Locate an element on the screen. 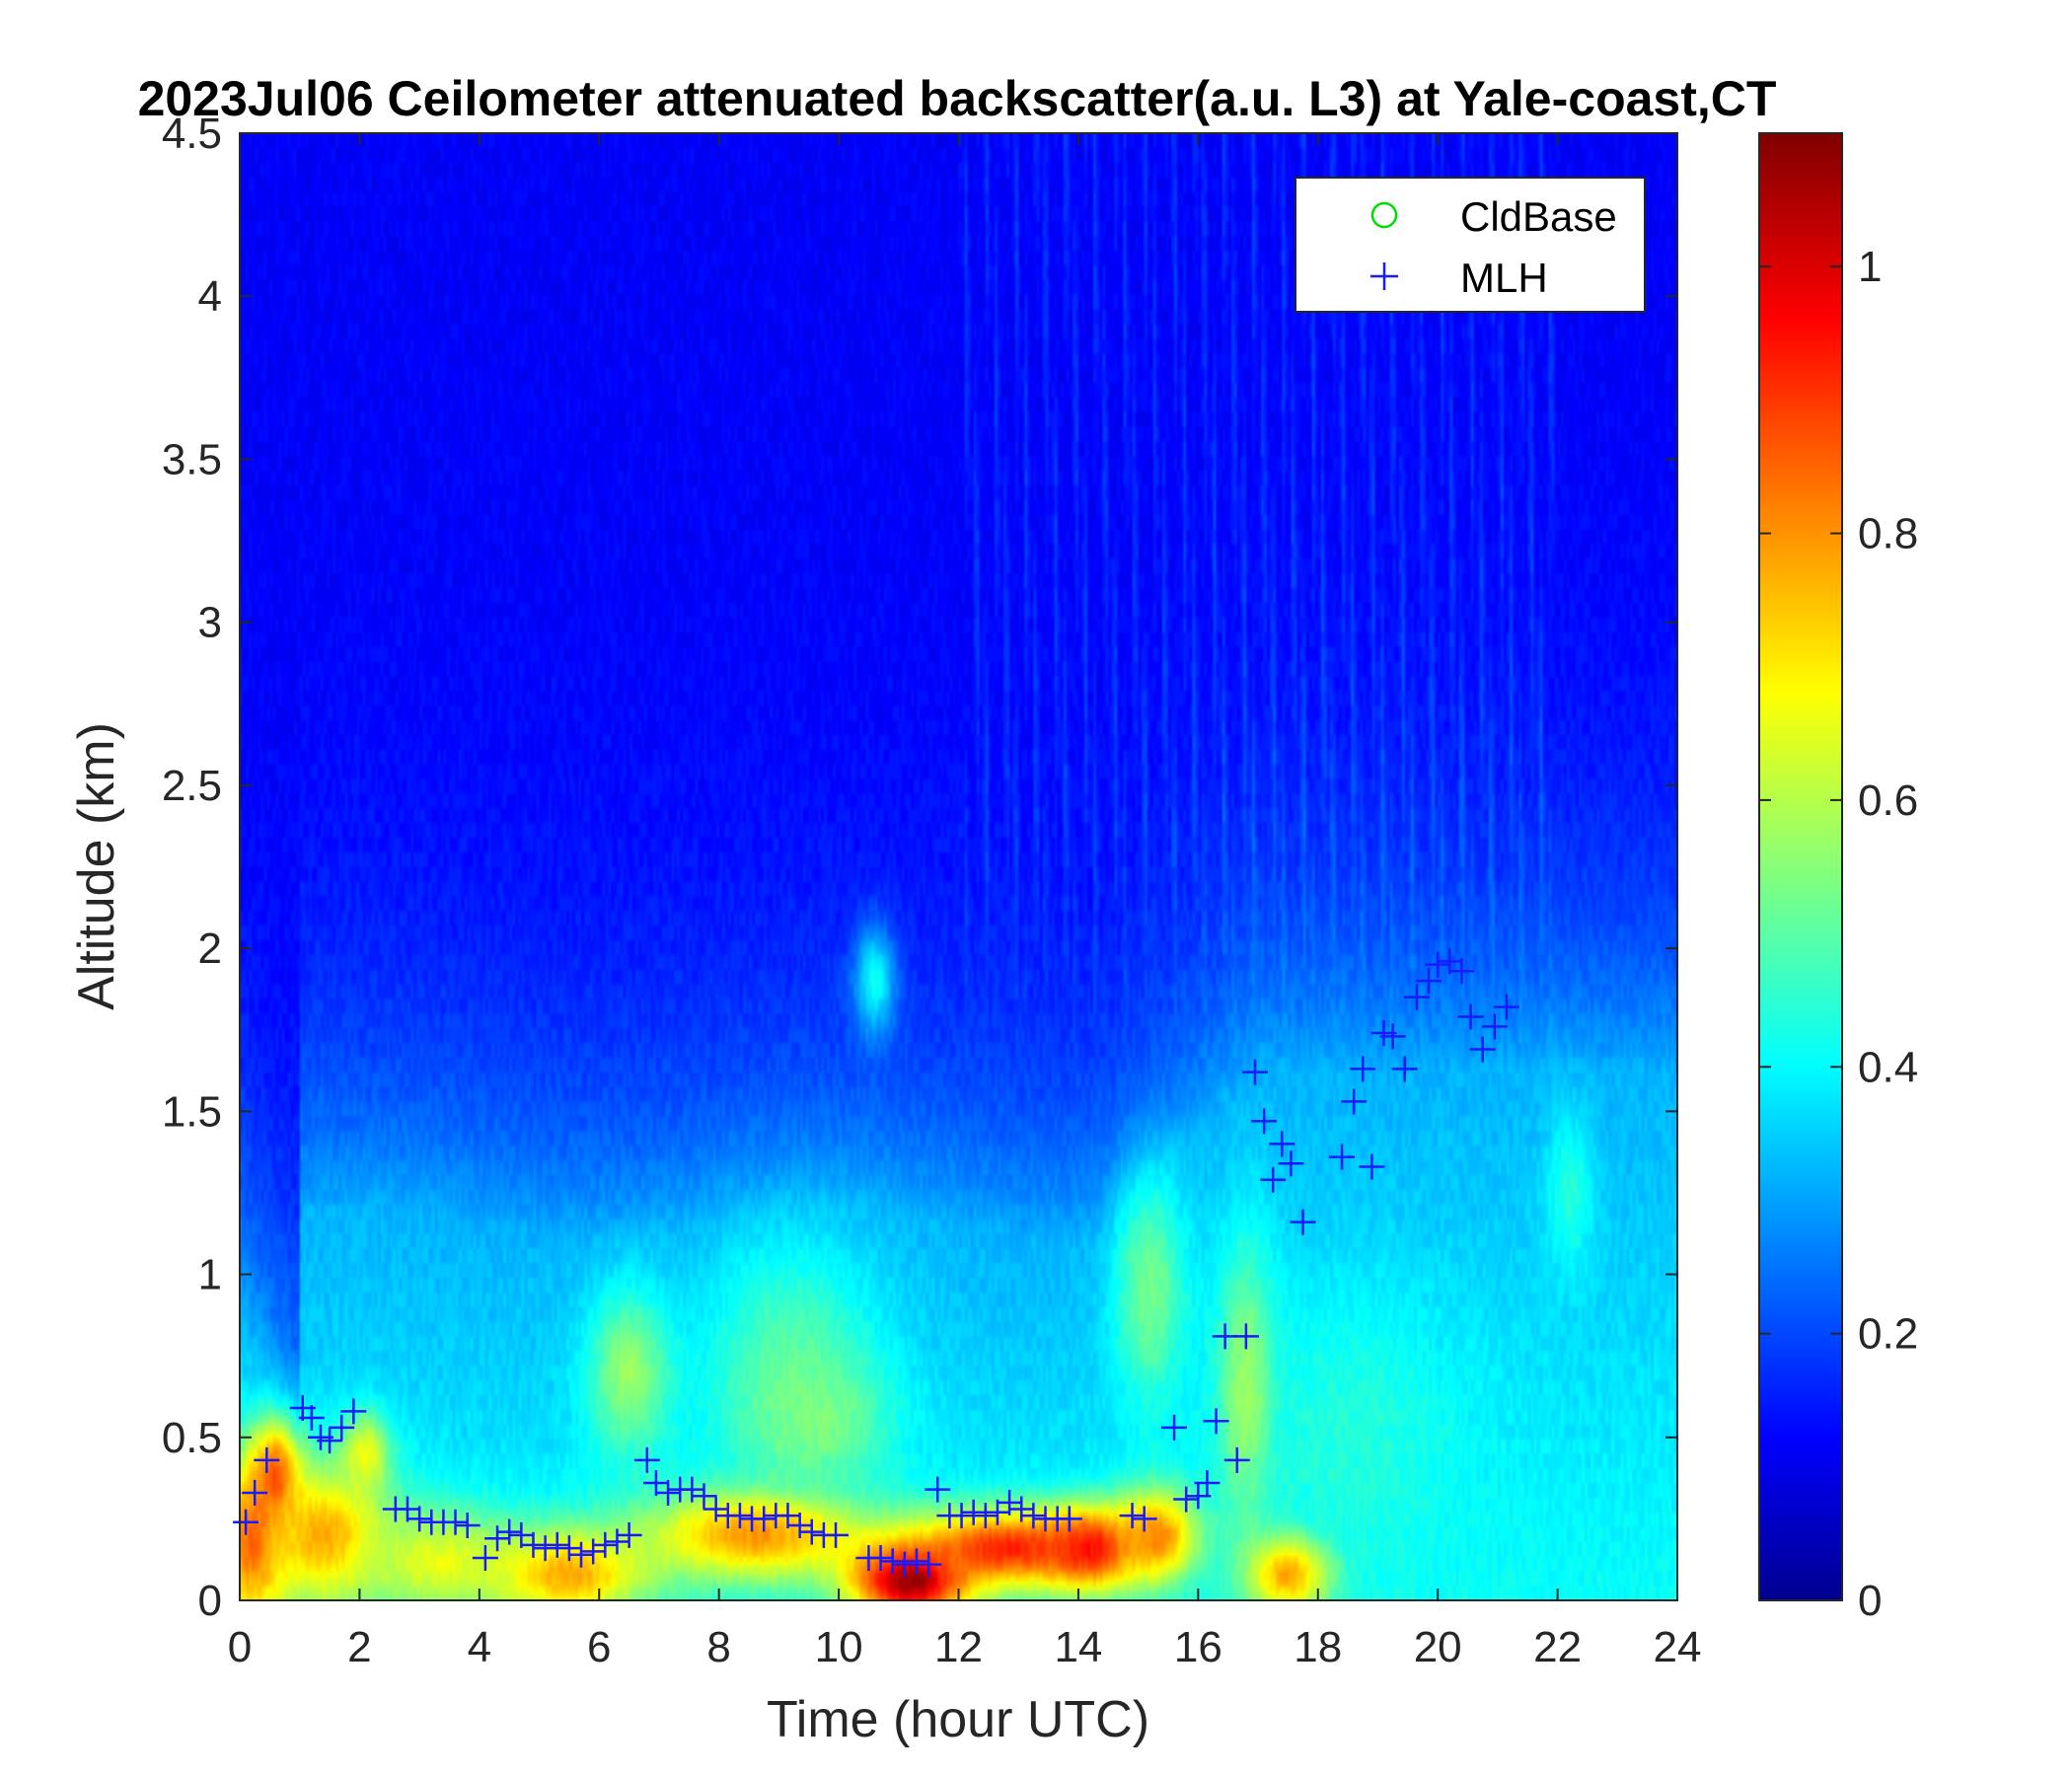 The height and width of the screenshot is (1776, 2072). y-axis-label: Altitude (km) is located at coordinates (97, 866).